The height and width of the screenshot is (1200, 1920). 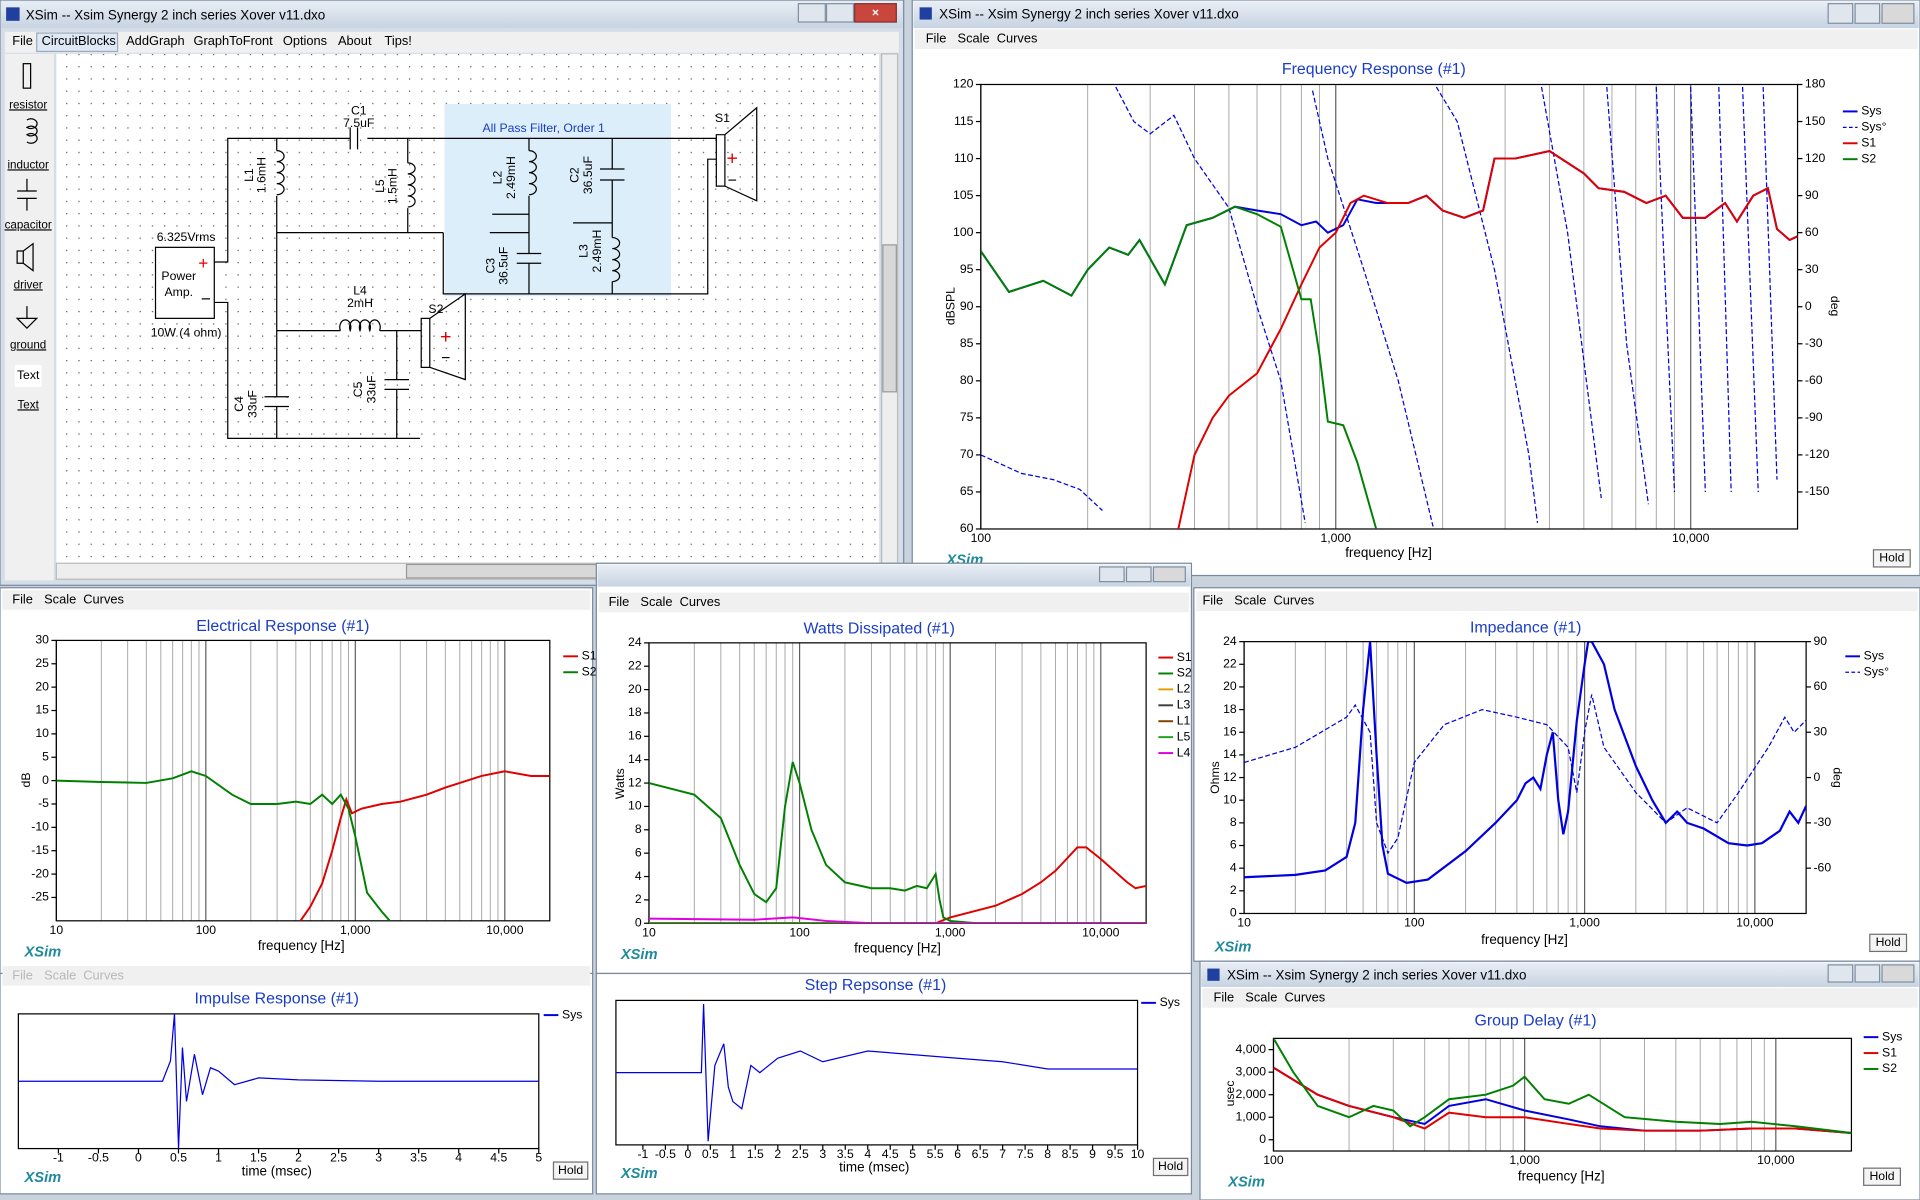 I want to click on x-tick-label: -0.5, so click(x=665, y=1154).